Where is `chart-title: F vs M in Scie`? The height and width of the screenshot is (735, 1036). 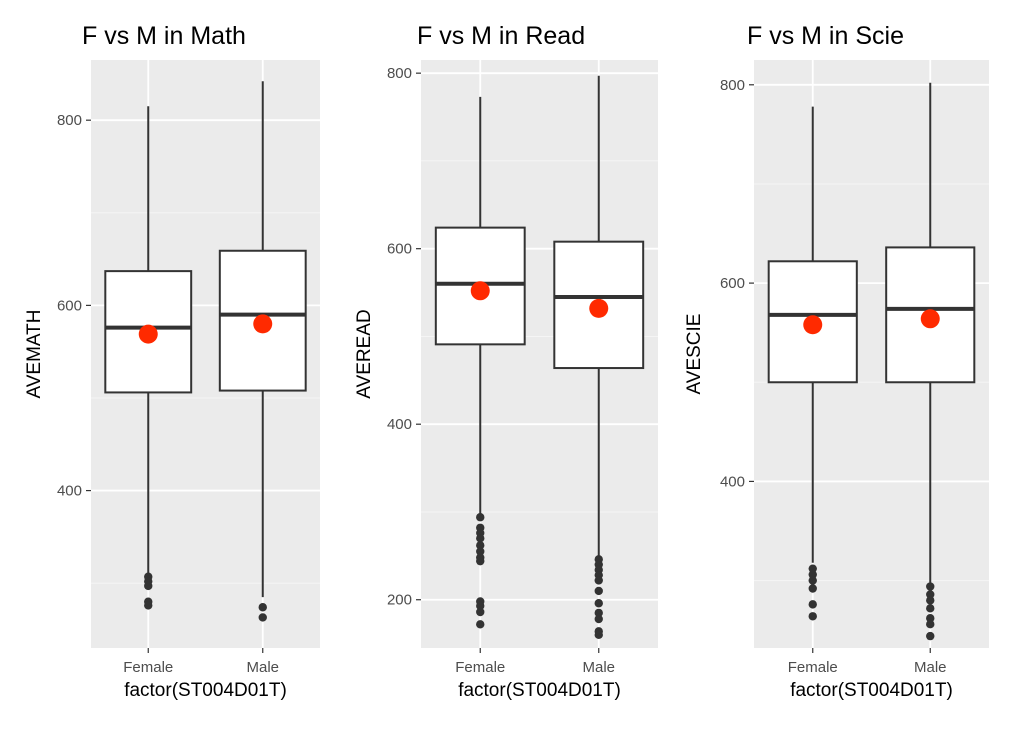 chart-title: F vs M in Scie is located at coordinates (825, 36).